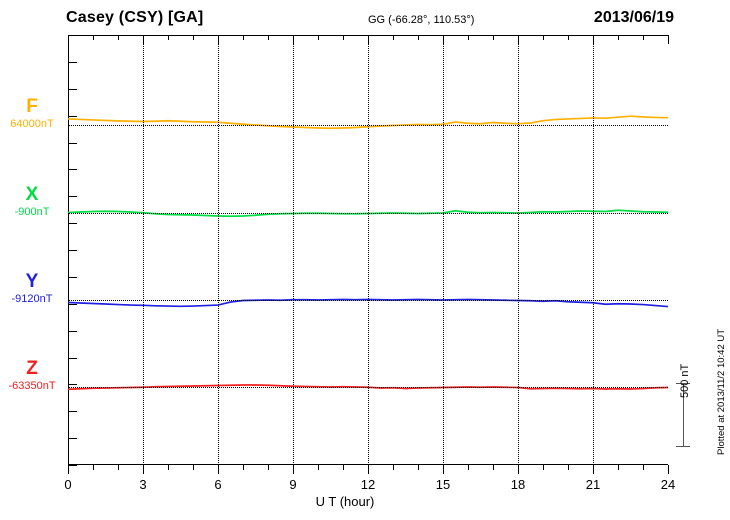  What do you see at coordinates (633, 17) in the screenshot?
I see `observation-date: 2013/06/19` at bounding box center [633, 17].